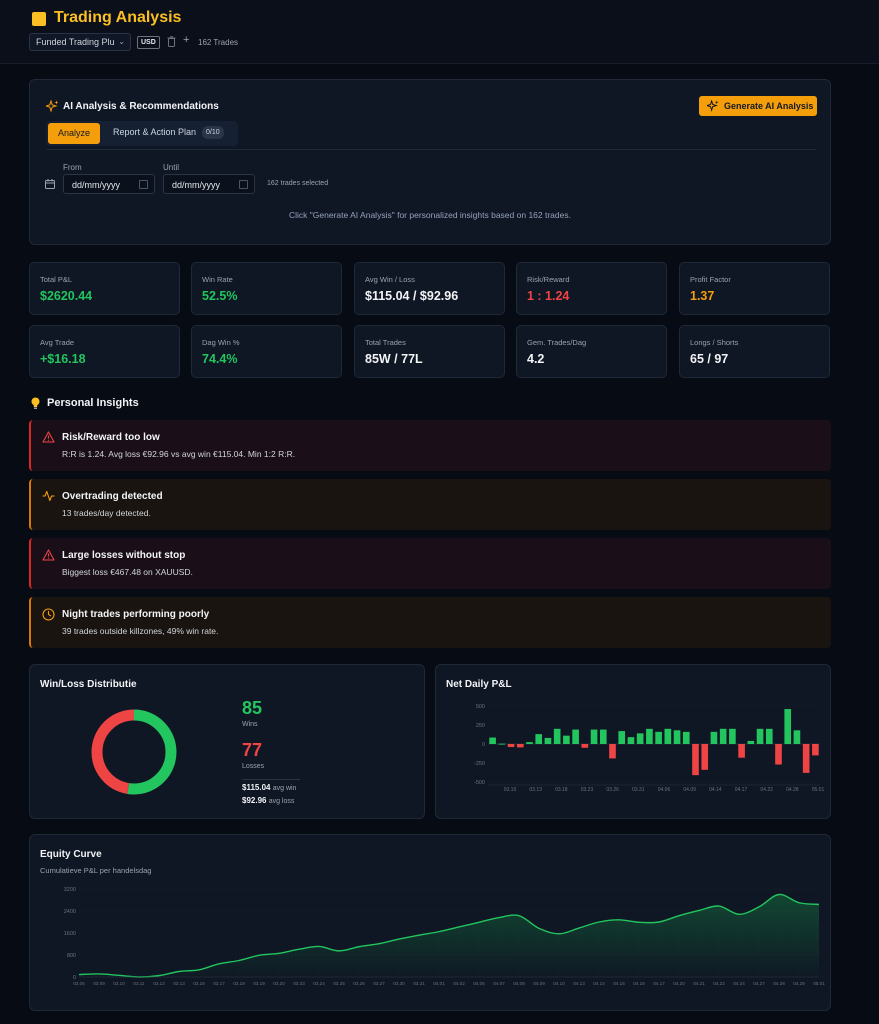 The height and width of the screenshot is (1024, 879). I want to click on y-tick-label: -500, so click(479, 783).